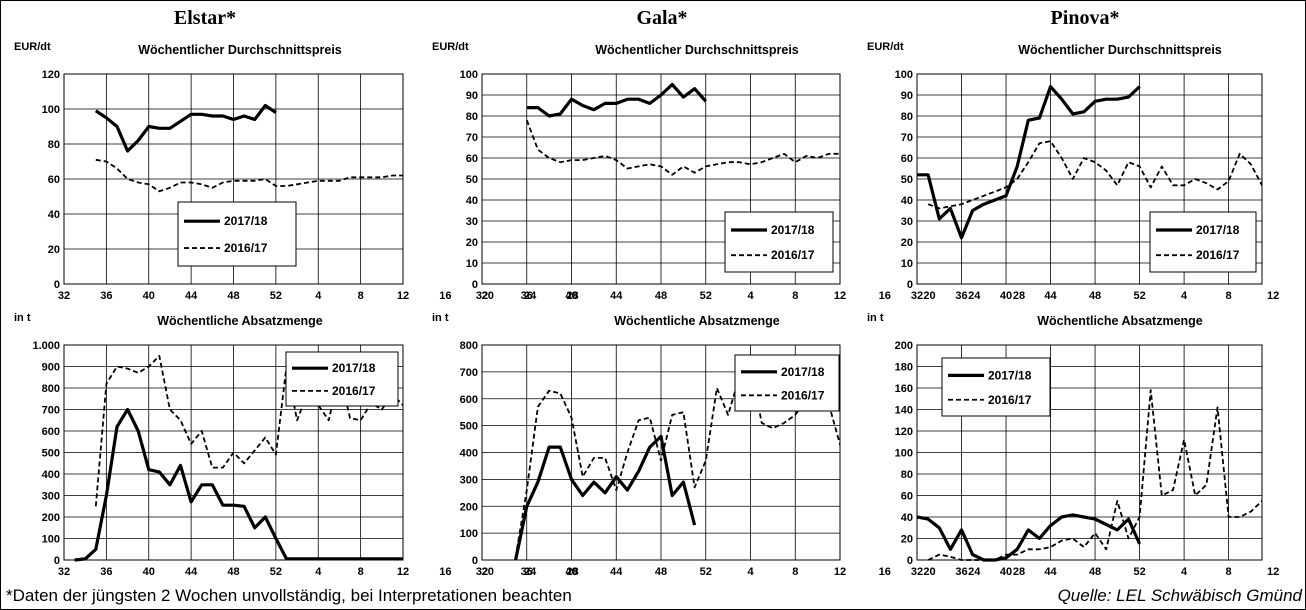  I want to click on x-tick-label: 36, so click(106, 572).